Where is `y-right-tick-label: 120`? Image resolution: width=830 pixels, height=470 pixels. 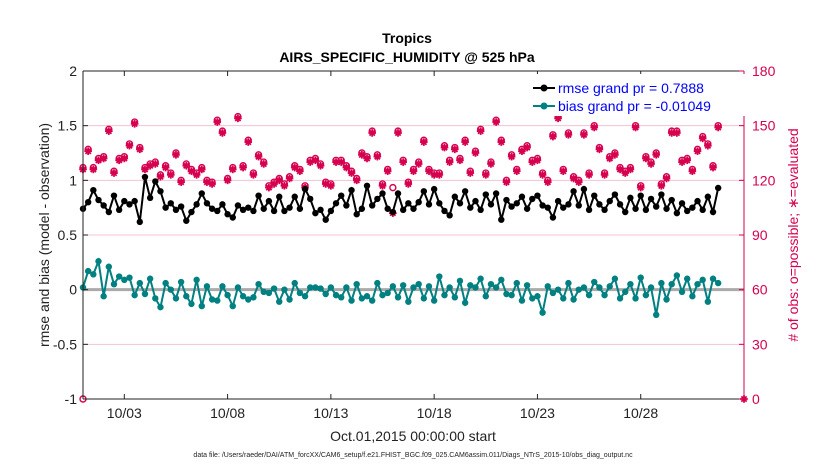 y-right-tick-label: 120 is located at coordinates (764, 180).